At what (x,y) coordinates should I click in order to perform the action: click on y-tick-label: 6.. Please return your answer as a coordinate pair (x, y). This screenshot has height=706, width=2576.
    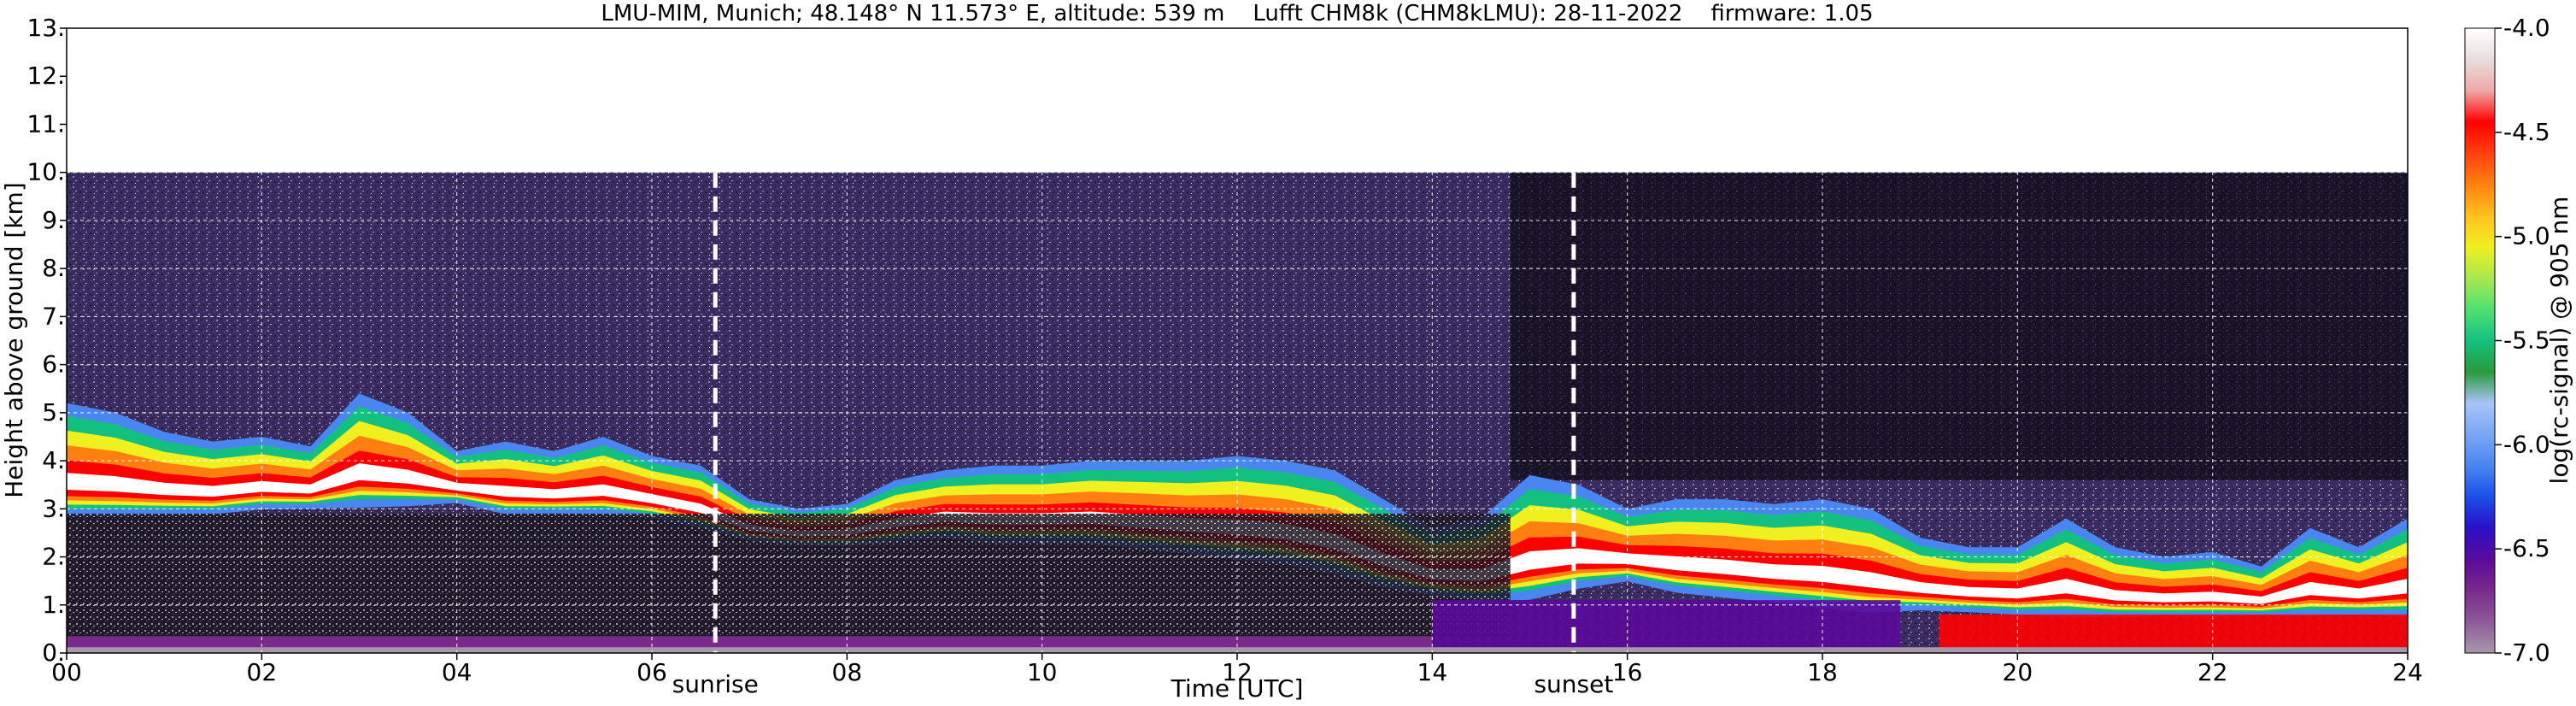
    Looking at the image, I should click on (53, 364).